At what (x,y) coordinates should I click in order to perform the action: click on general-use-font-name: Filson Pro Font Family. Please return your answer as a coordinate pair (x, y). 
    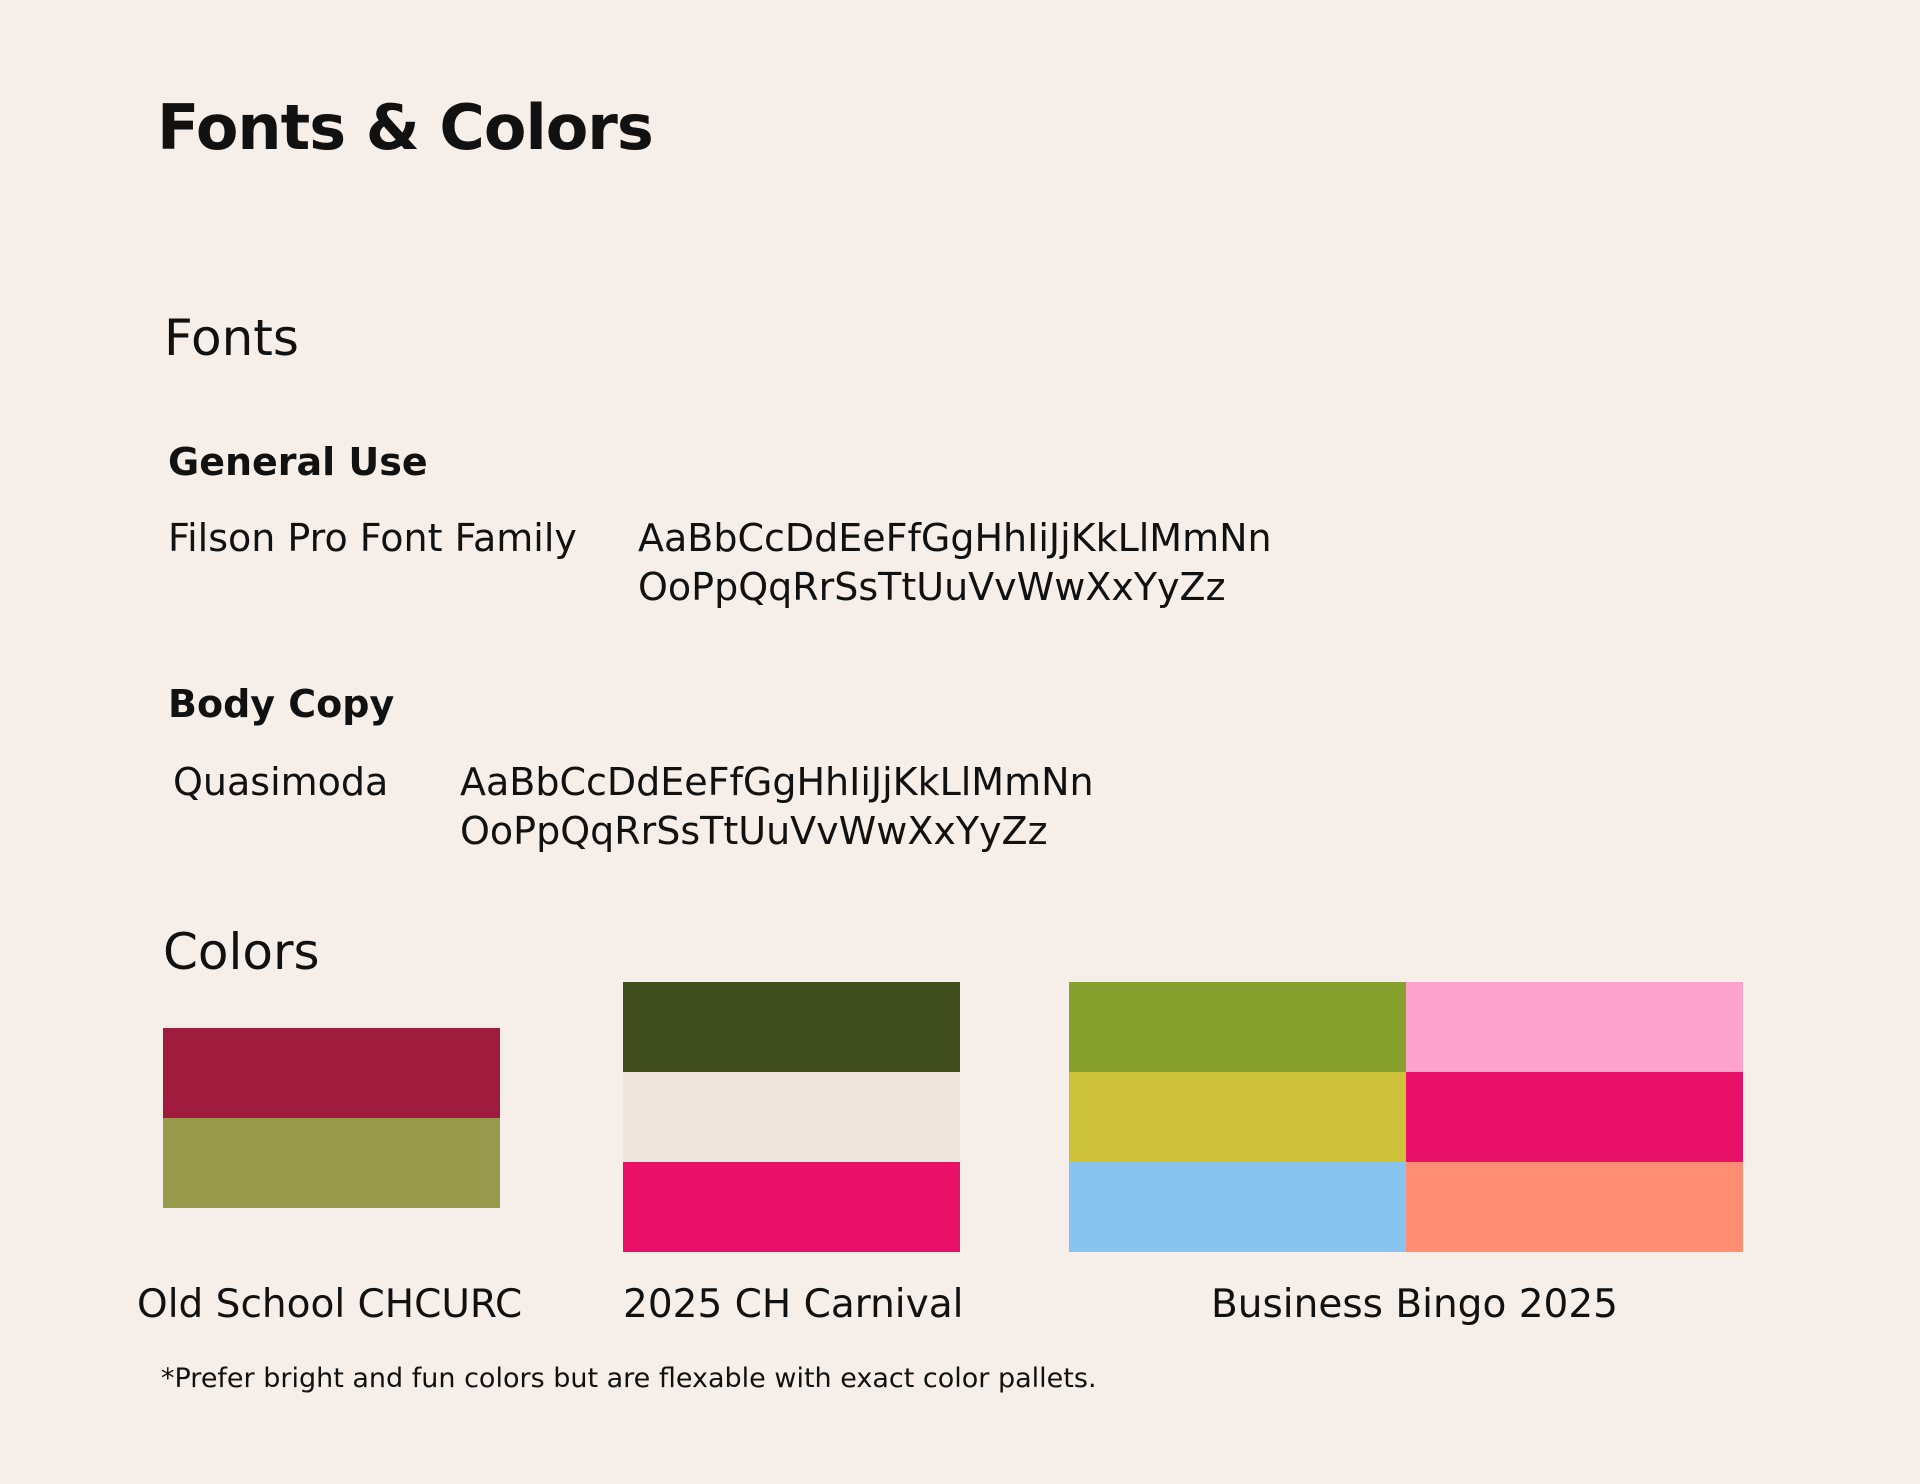
    Looking at the image, I should click on (372, 538).